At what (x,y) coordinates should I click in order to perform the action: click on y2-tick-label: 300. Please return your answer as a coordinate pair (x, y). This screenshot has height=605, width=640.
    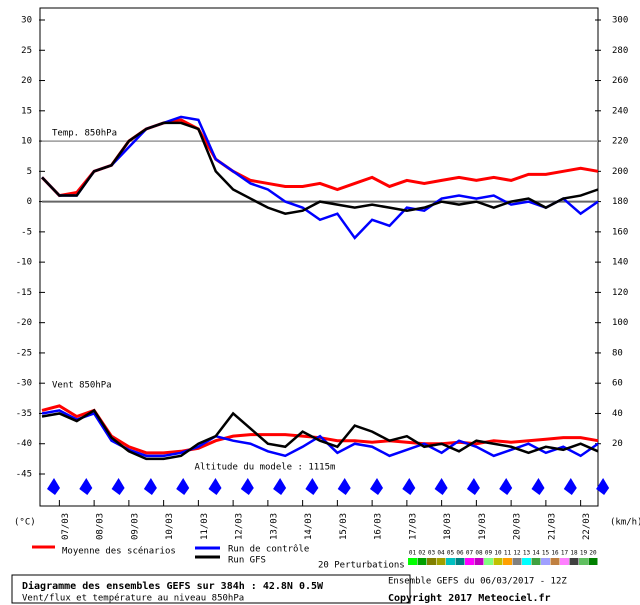
    Looking at the image, I should click on (620, 21).